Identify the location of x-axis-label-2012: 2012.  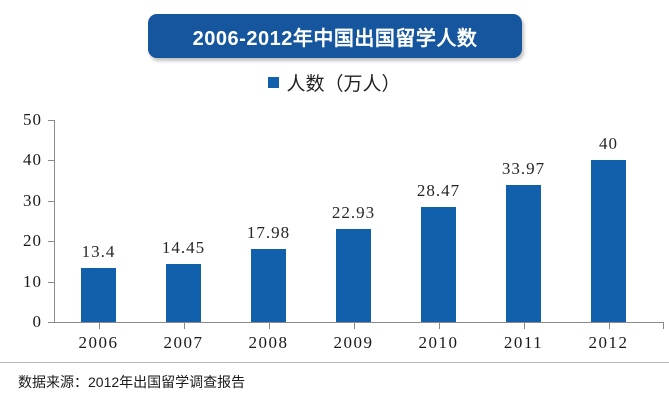
(608, 342).